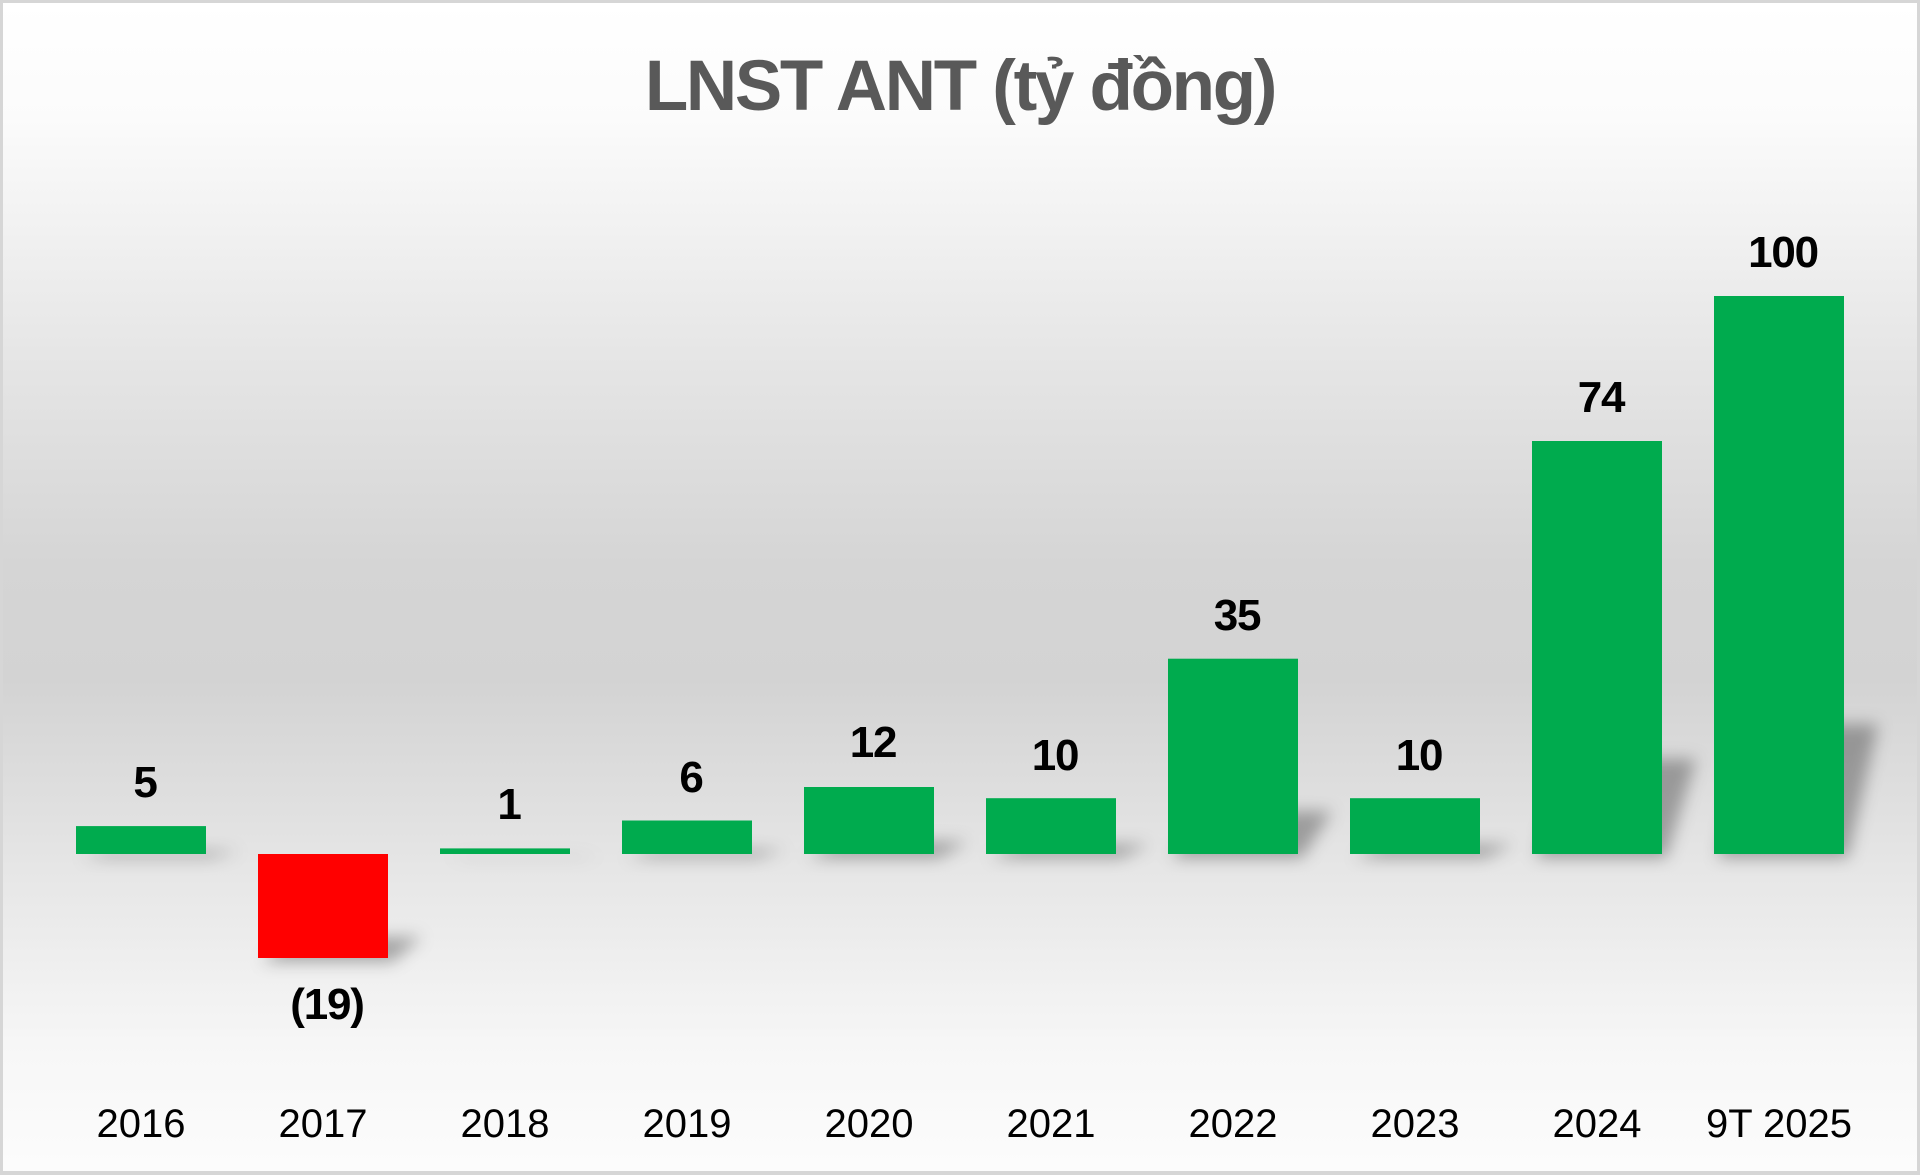 This screenshot has width=1920, height=1175. I want to click on svg-text: 2021, so click(1051, 1124).